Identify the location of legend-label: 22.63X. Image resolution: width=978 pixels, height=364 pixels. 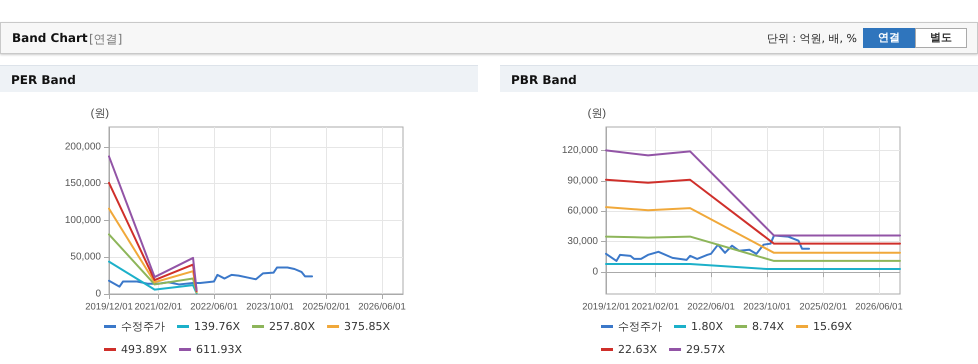
(638, 349).